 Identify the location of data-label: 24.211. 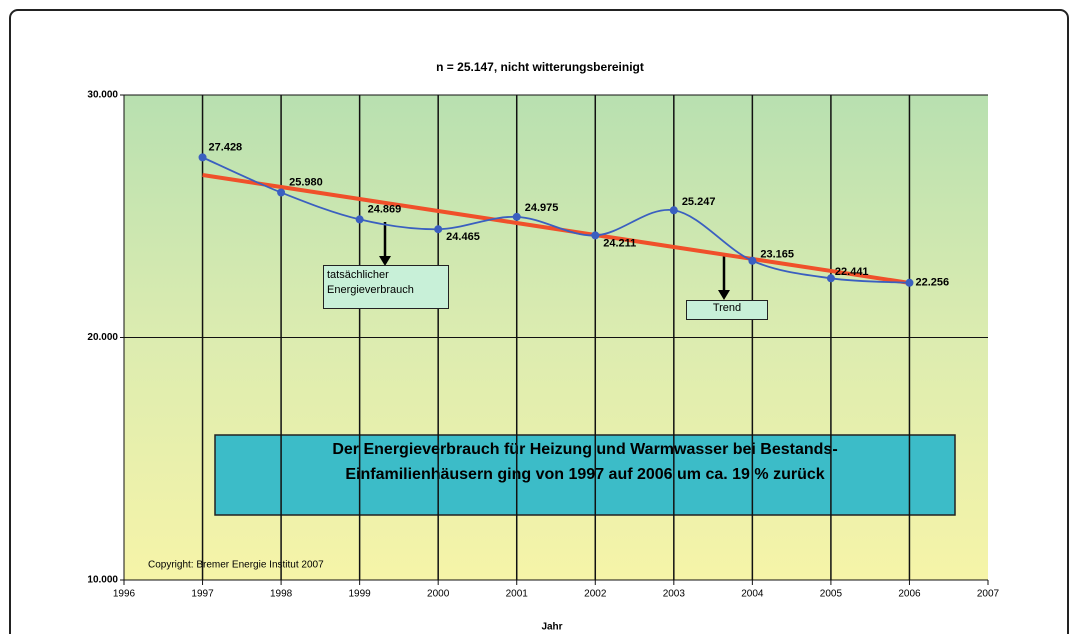
(619, 243).